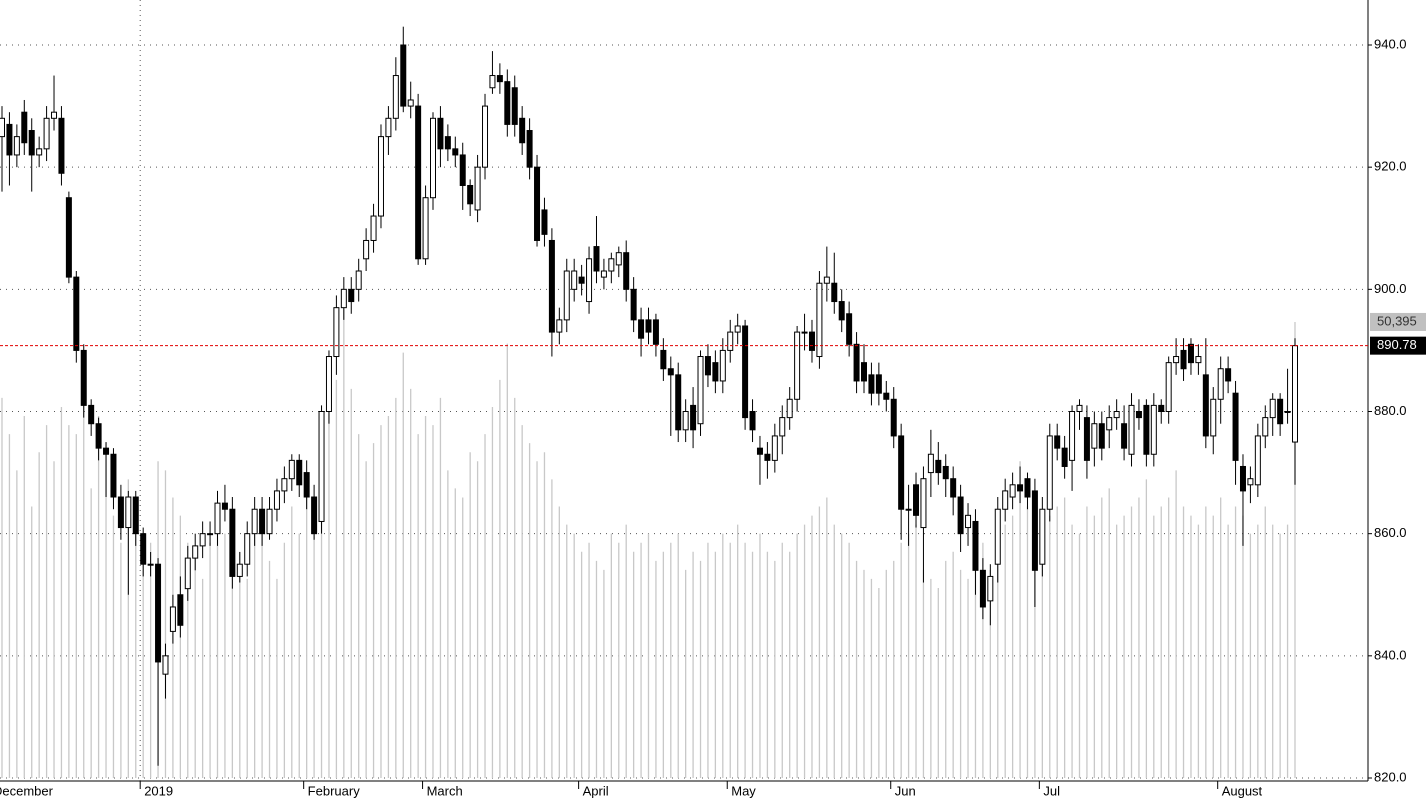 This screenshot has width=1426, height=801. Describe the element at coordinates (1051, 790) in the screenshot. I see `x-tick-label: Jul` at that location.